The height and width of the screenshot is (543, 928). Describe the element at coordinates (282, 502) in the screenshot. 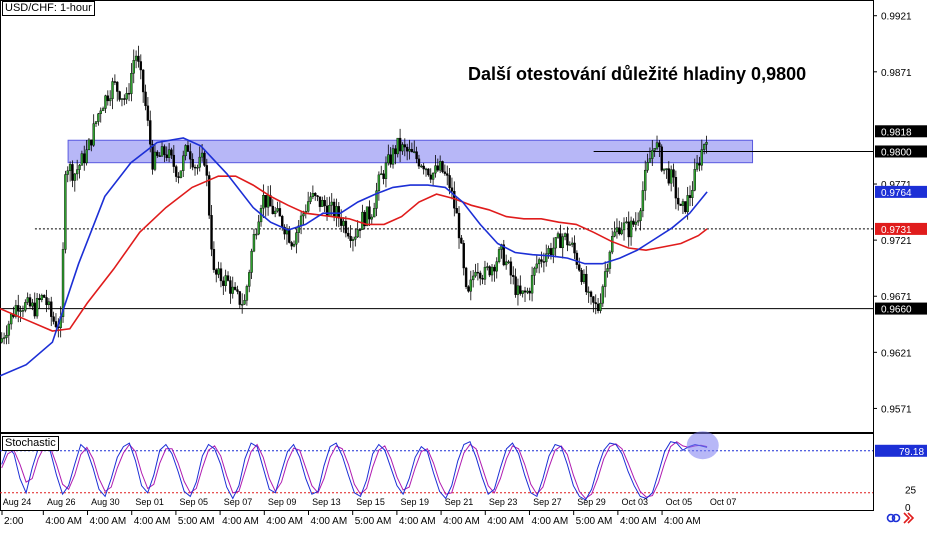

I see `date-label-6: Sep 09` at that location.